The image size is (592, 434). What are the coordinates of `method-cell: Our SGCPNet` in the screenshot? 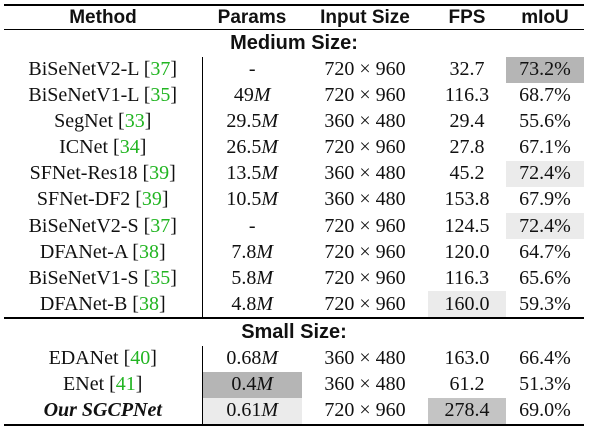 It's located at (103, 411).